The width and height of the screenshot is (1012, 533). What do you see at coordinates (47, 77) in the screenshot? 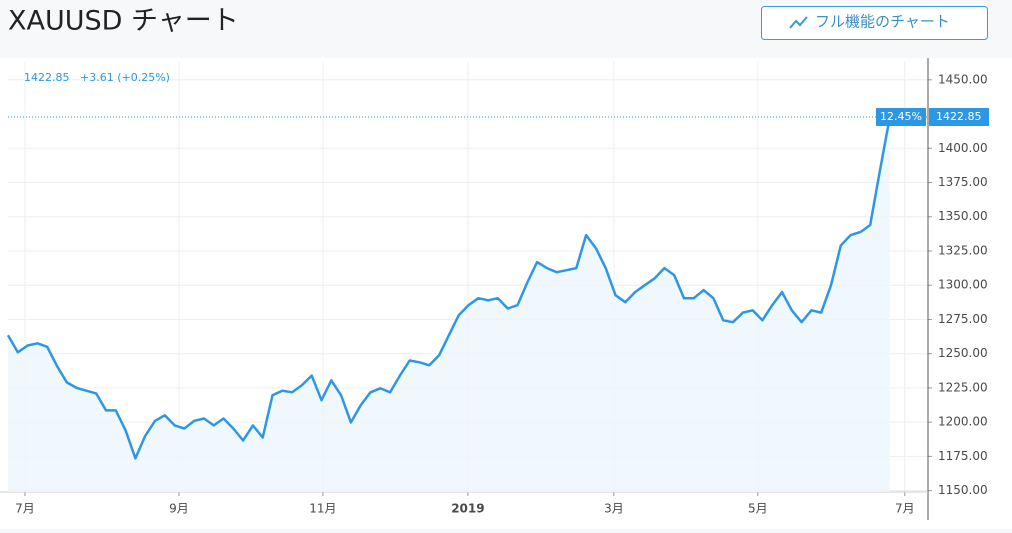
I see `legend-price: 1422.85` at bounding box center [47, 77].